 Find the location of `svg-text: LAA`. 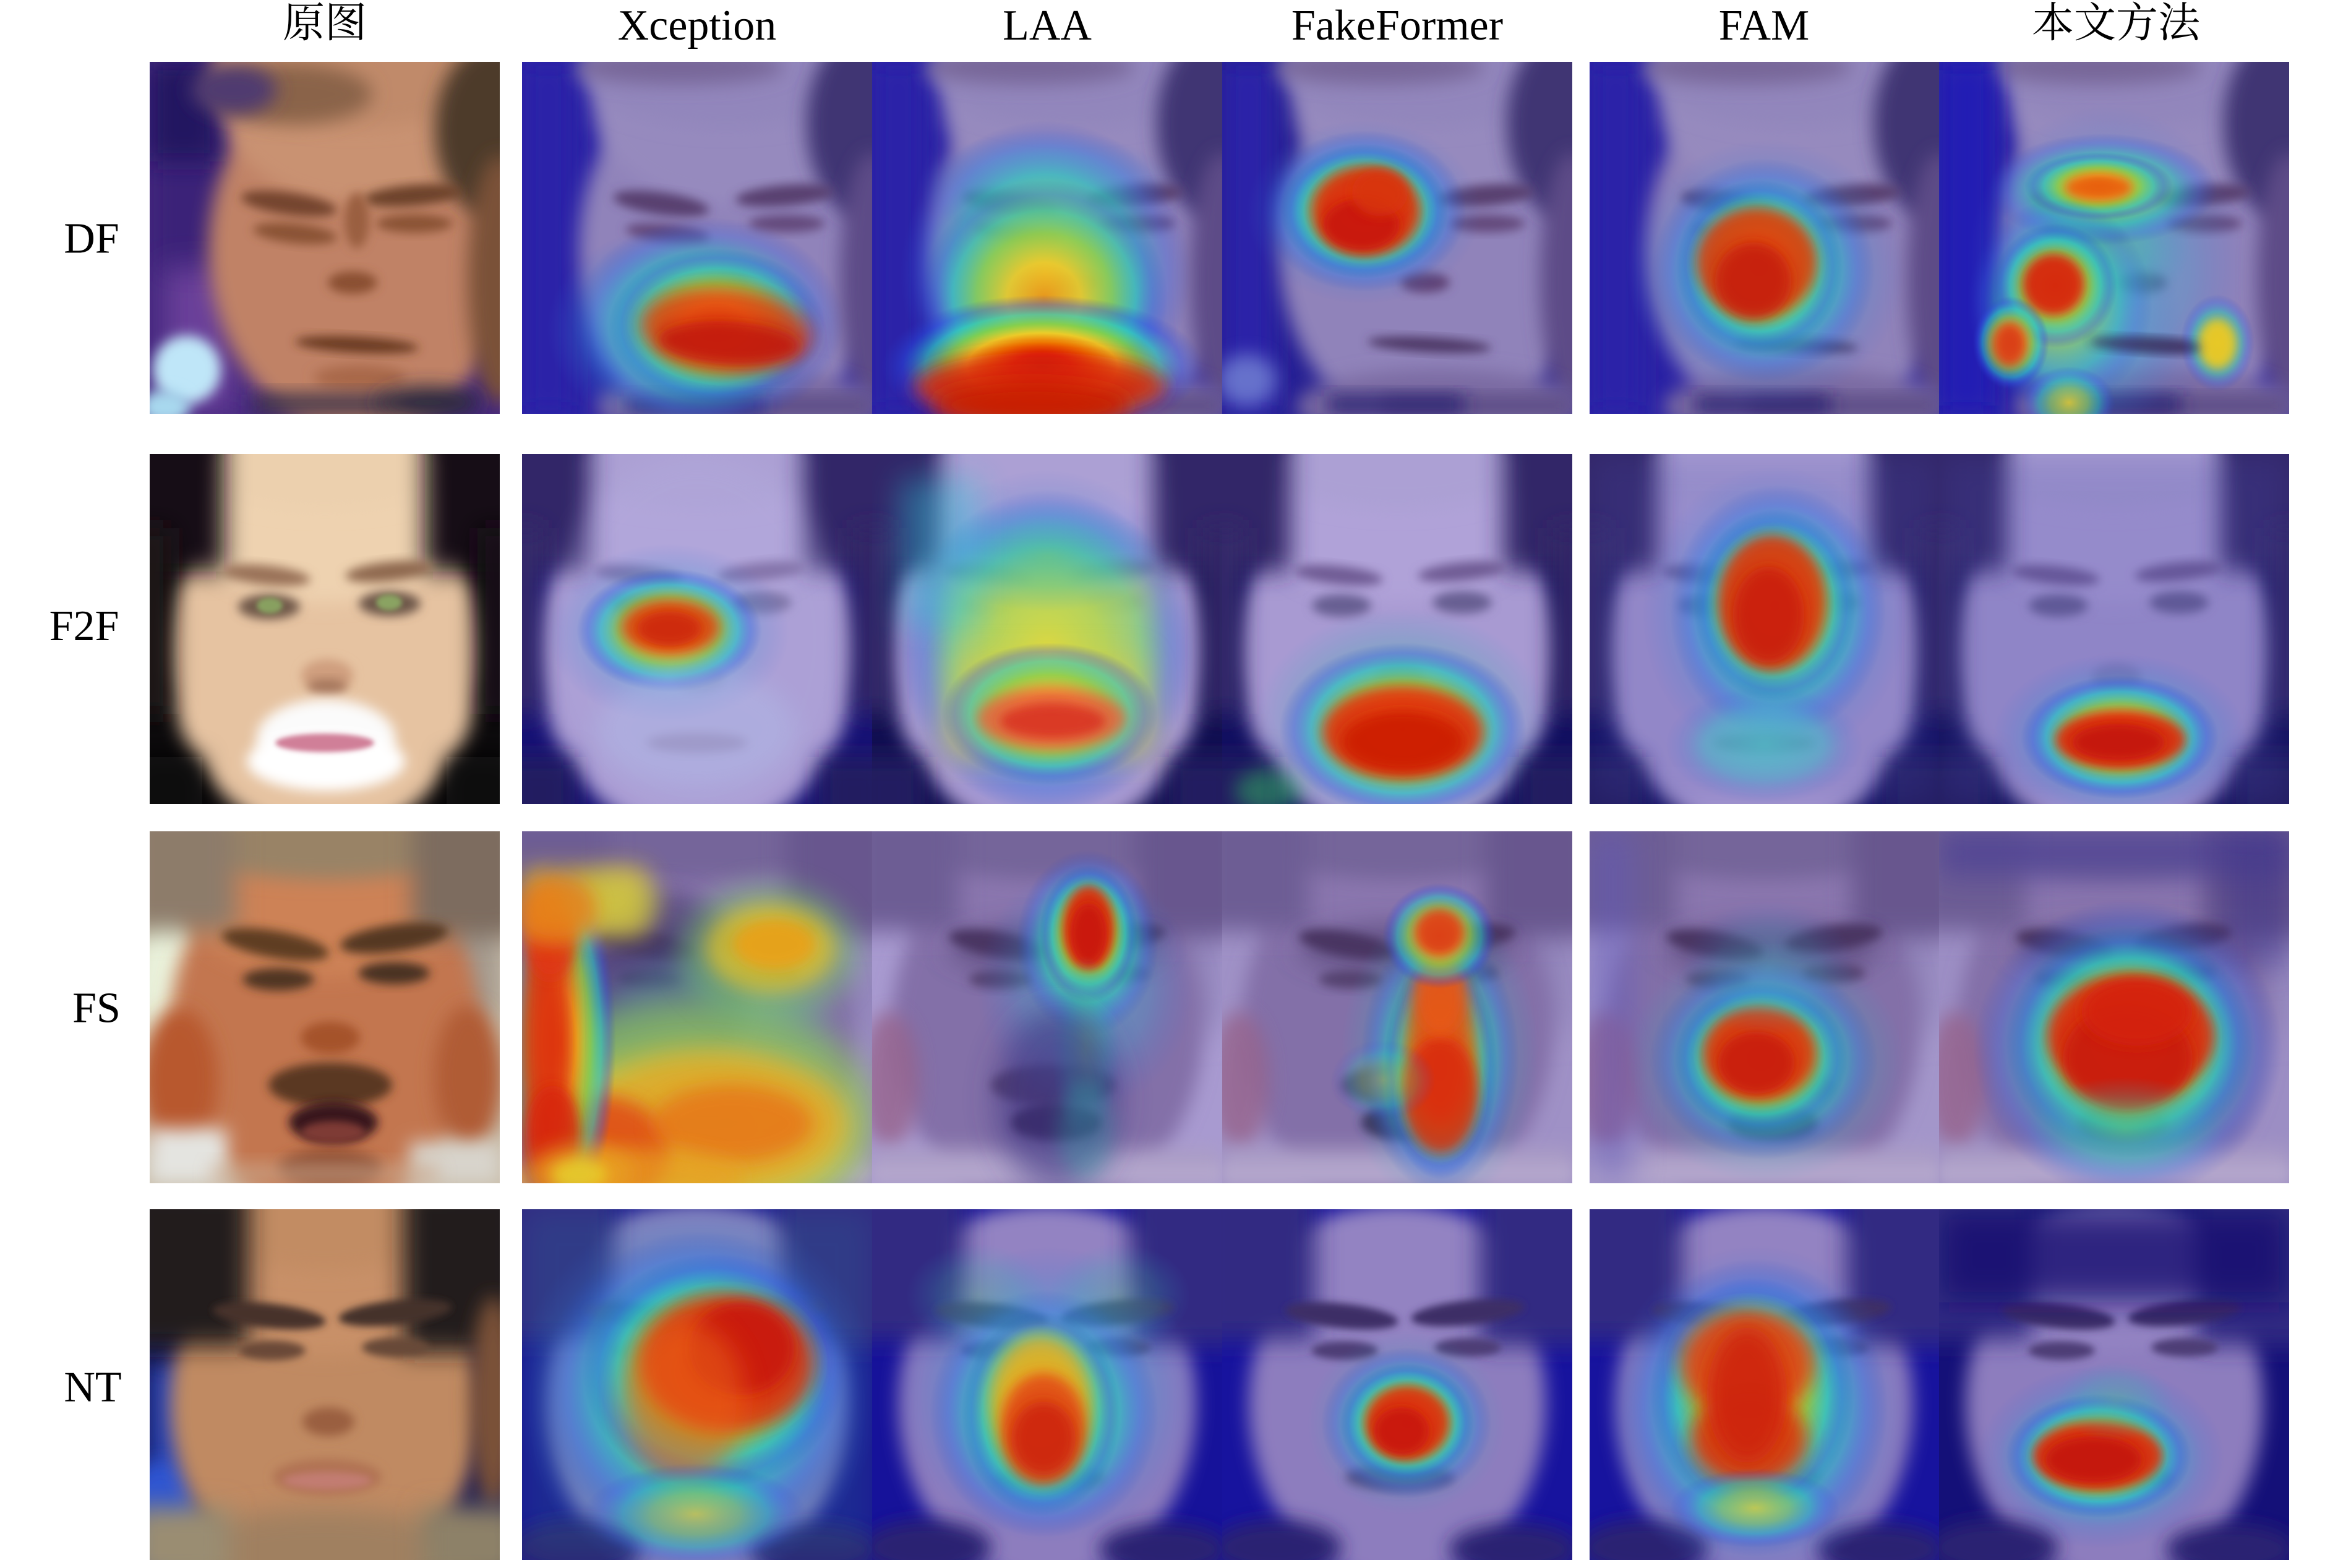

svg-text: LAA is located at coordinates (1047, 25).